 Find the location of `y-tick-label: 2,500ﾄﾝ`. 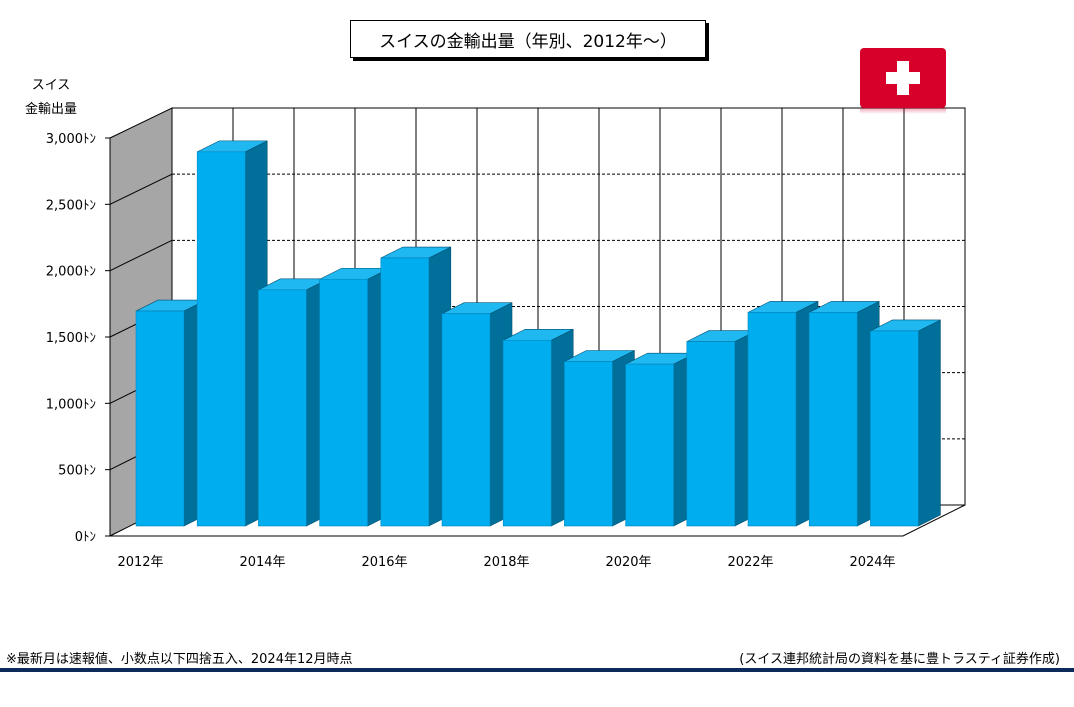

y-tick-label: 2,500ﾄﾝ is located at coordinates (71, 205).